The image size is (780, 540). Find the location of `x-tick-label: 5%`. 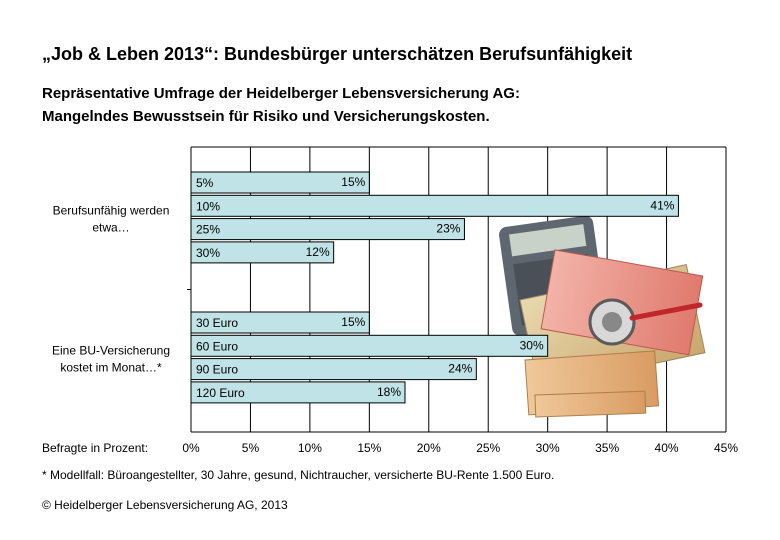

x-tick-label: 5% is located at coordinates (251, 448).